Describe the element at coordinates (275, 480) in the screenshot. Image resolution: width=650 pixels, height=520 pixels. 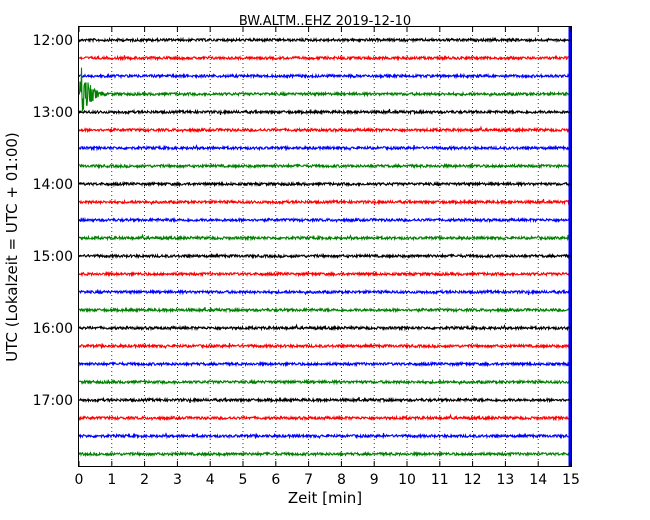
I see `x-tick-label: 6` at that location.